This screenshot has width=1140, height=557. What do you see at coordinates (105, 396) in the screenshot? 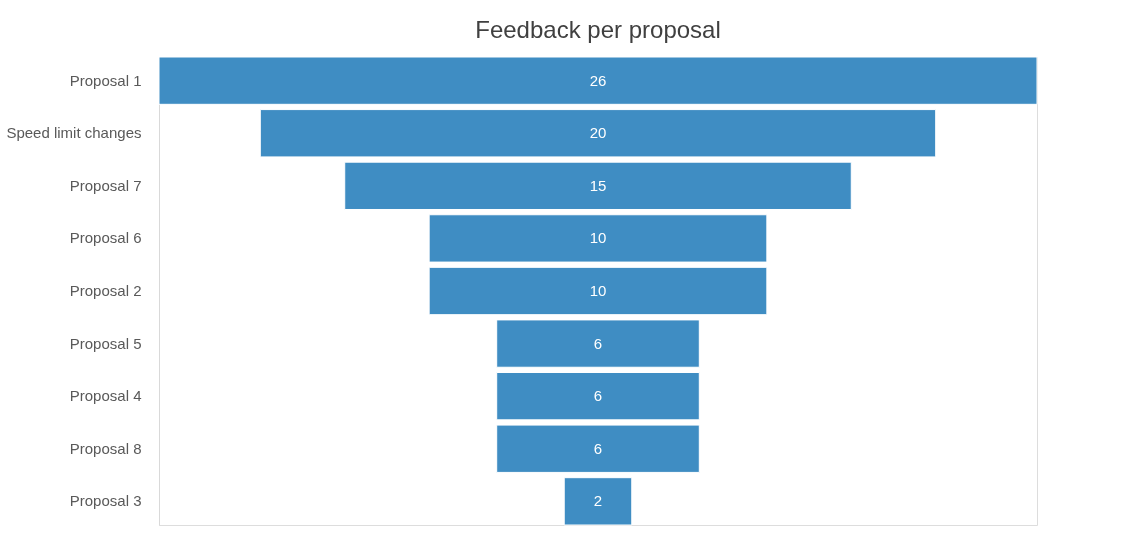
I see `category-label: Proposal 4` at bounding box center [105, 396].